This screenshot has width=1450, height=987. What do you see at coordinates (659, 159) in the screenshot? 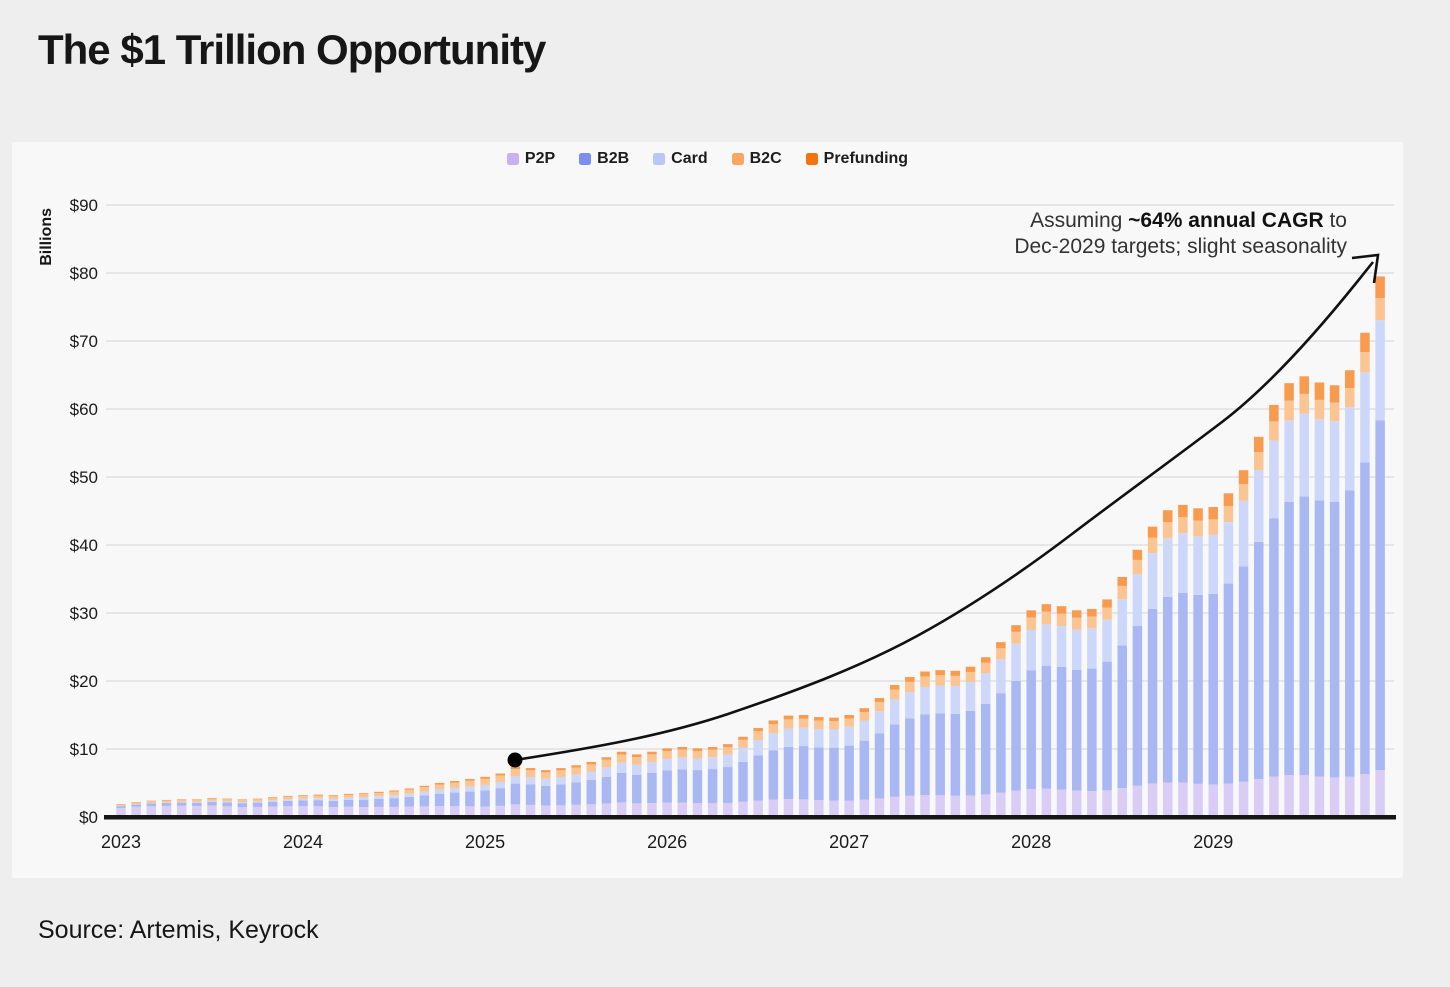
I see `legend-swatch-card` at bounding box center [659, 159].